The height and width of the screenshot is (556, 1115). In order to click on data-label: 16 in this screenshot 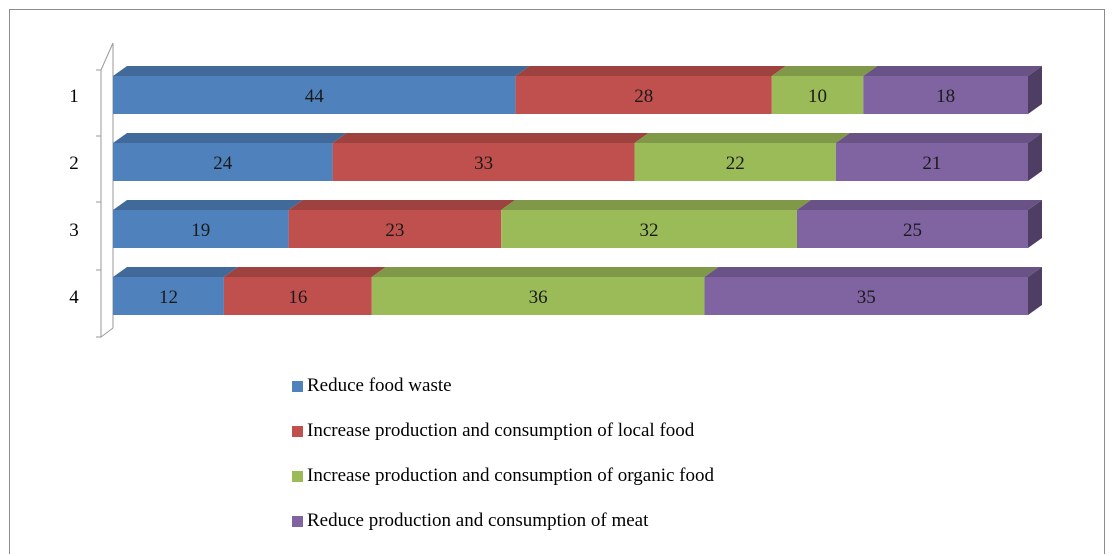, I will do `click(297, 297)`.